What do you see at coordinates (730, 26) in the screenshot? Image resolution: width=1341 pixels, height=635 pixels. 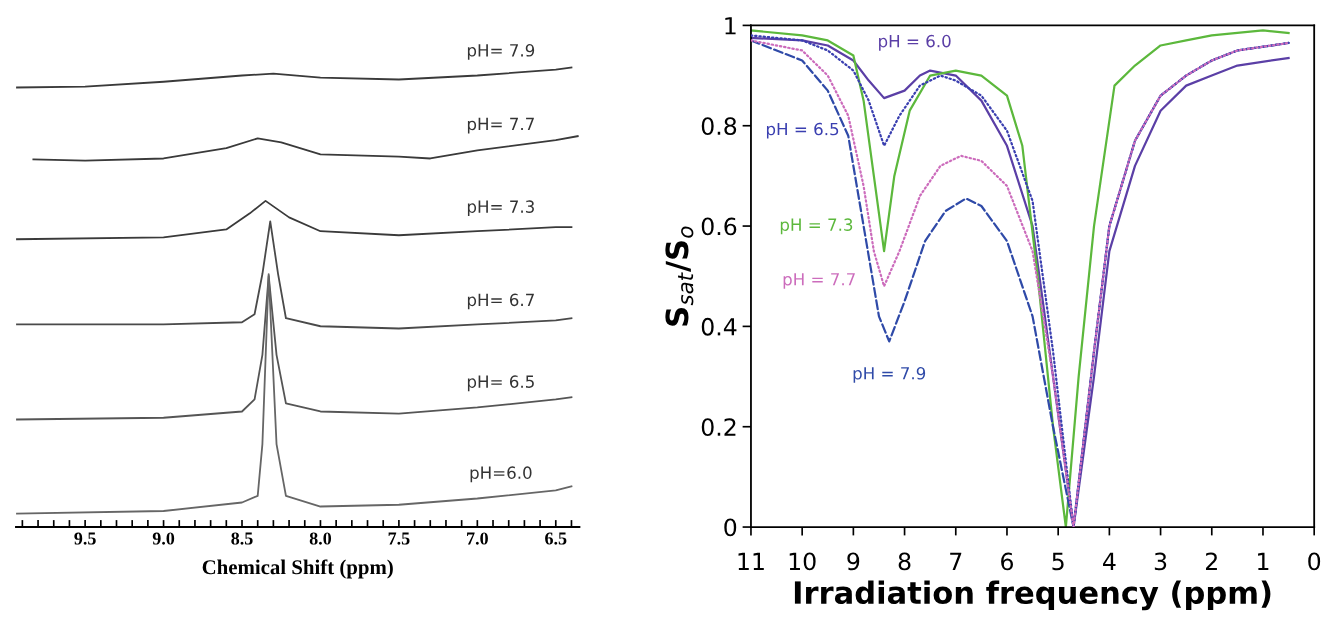 I see `y-tick-label: 1` at bounding box center [730, 26].